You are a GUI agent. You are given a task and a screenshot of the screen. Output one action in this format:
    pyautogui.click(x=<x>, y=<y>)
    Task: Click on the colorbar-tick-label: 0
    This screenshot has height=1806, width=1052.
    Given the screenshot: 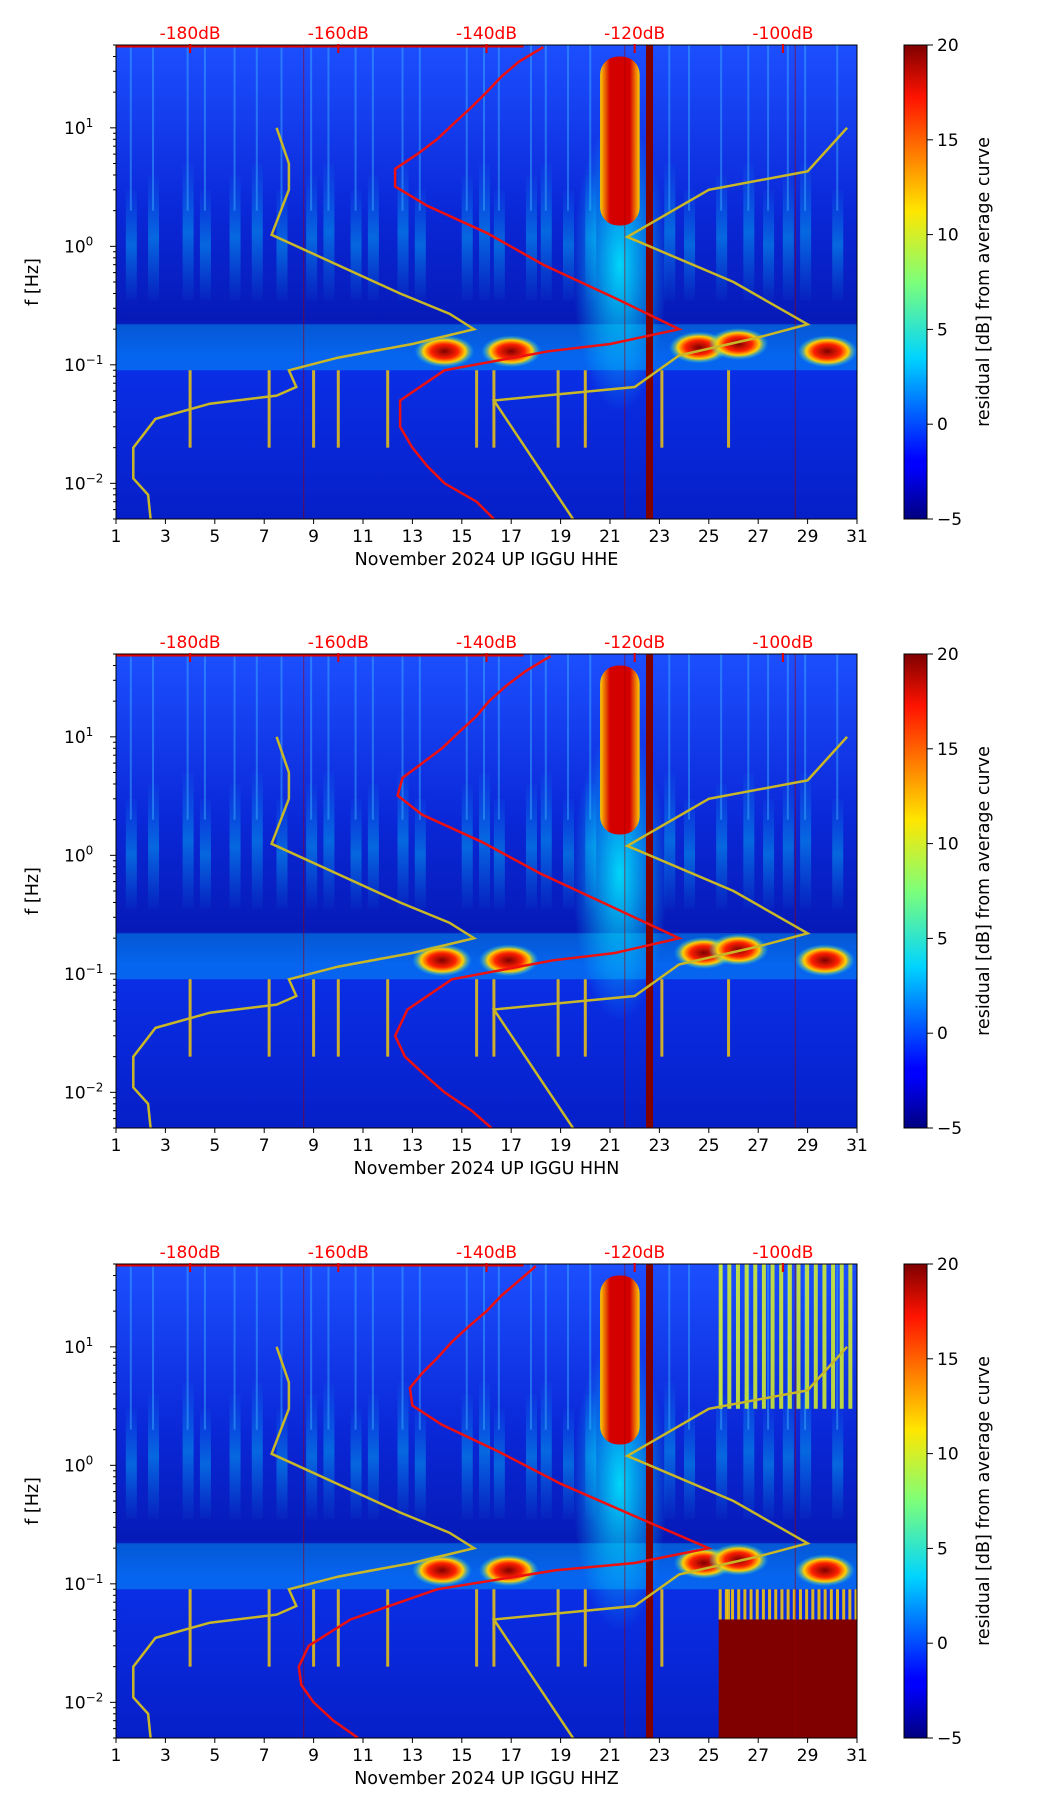 What is the action you would take?
    pyautogui.click(x=942, y=1034)
    